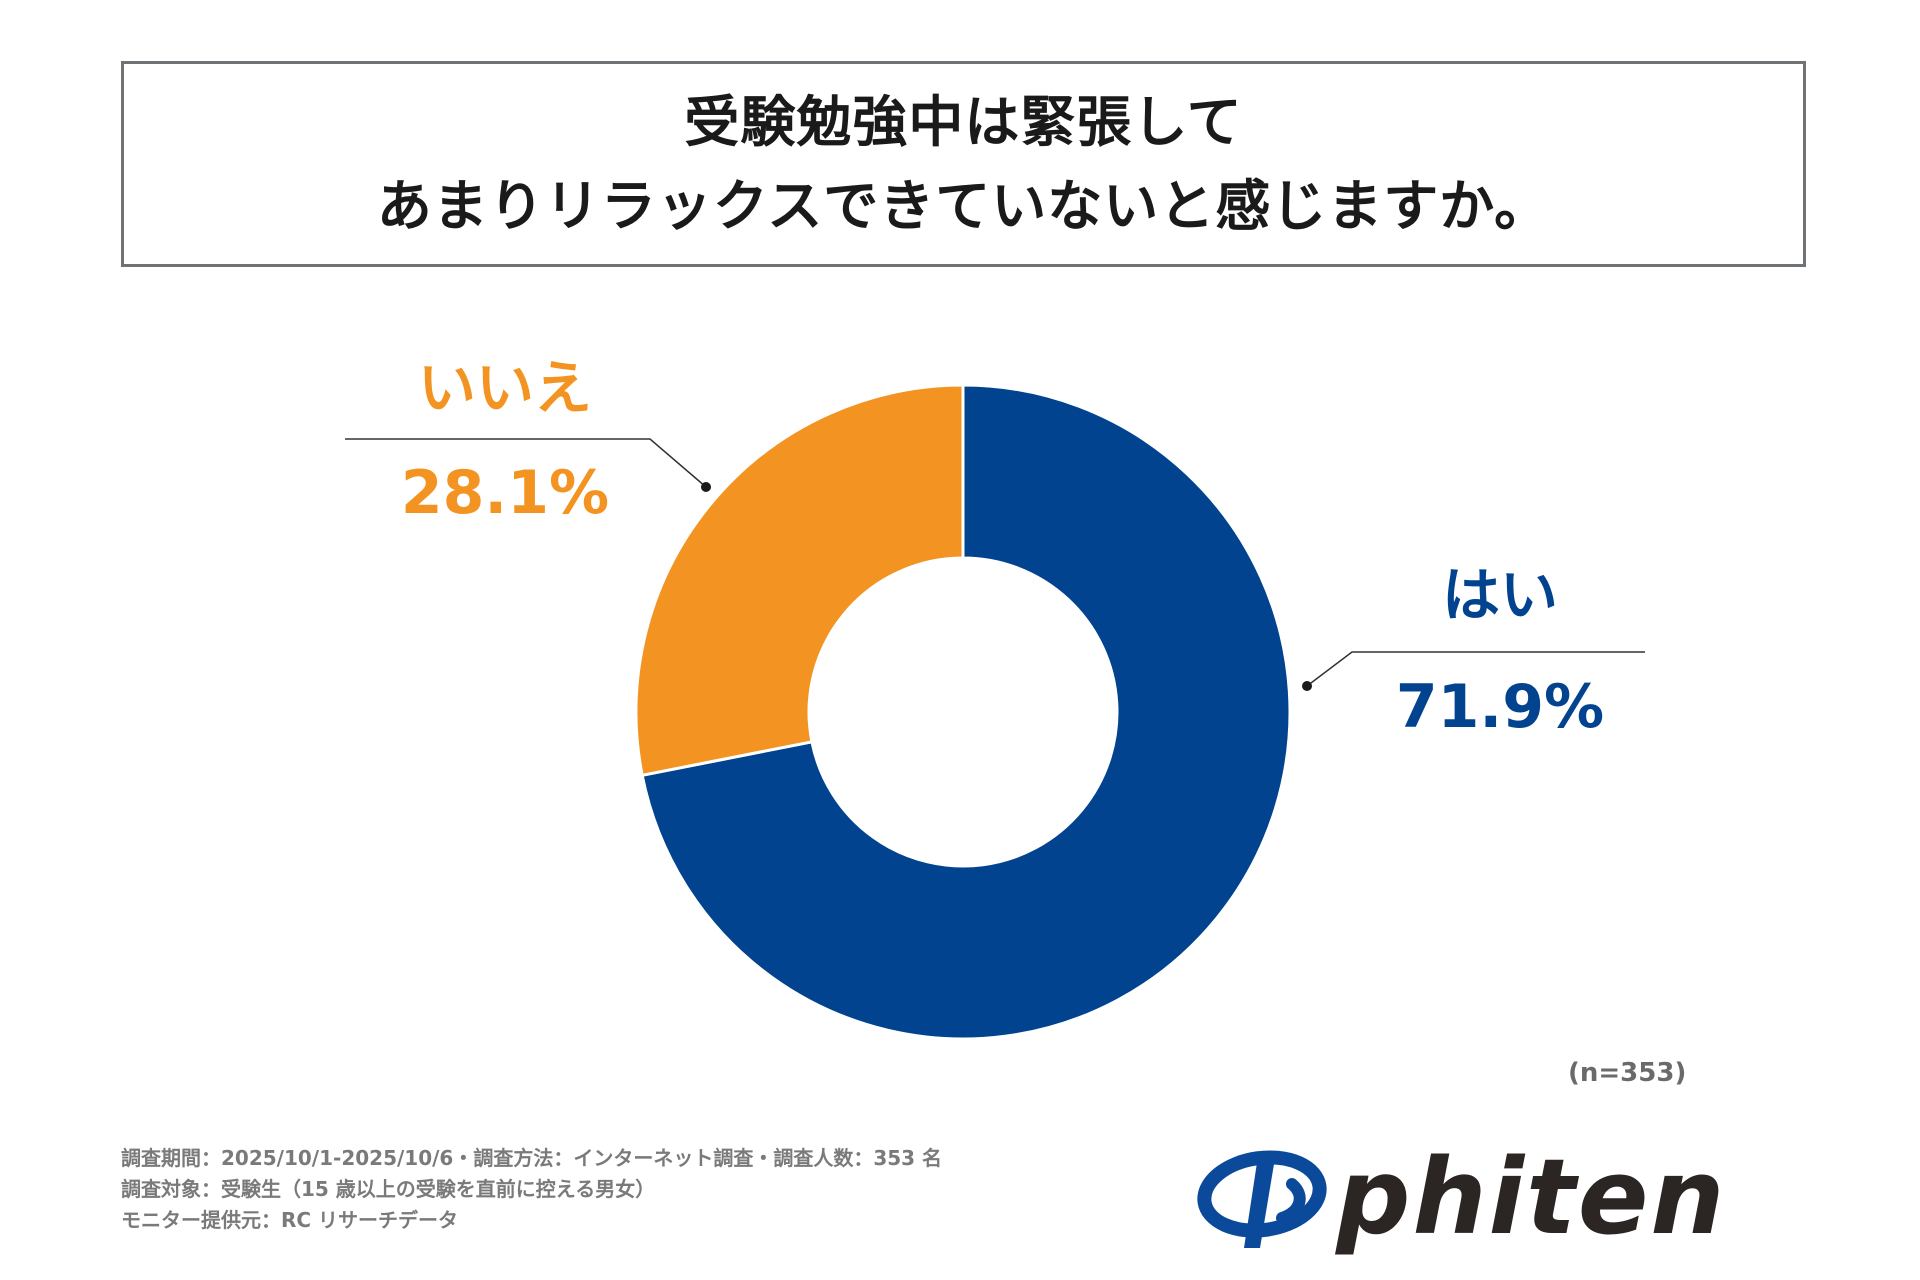 This screenshot has height=1280, width=1920. I want to click on chart-title-line-2: あまりリラックスできていないと感じますか。, so click(963, 206).